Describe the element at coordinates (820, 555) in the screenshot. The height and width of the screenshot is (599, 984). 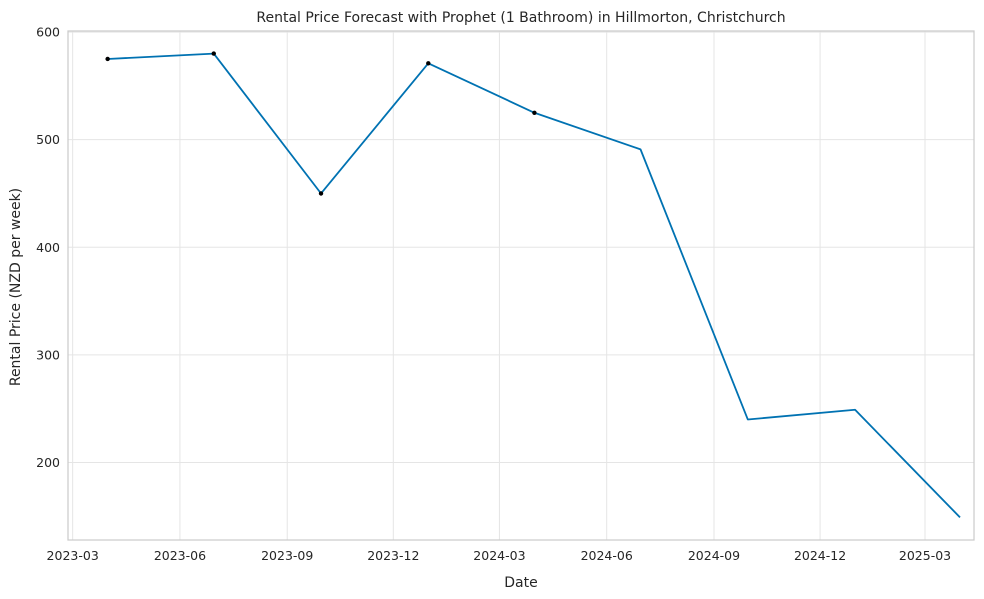
I see `x-tick-label: 2024-12` at that location.